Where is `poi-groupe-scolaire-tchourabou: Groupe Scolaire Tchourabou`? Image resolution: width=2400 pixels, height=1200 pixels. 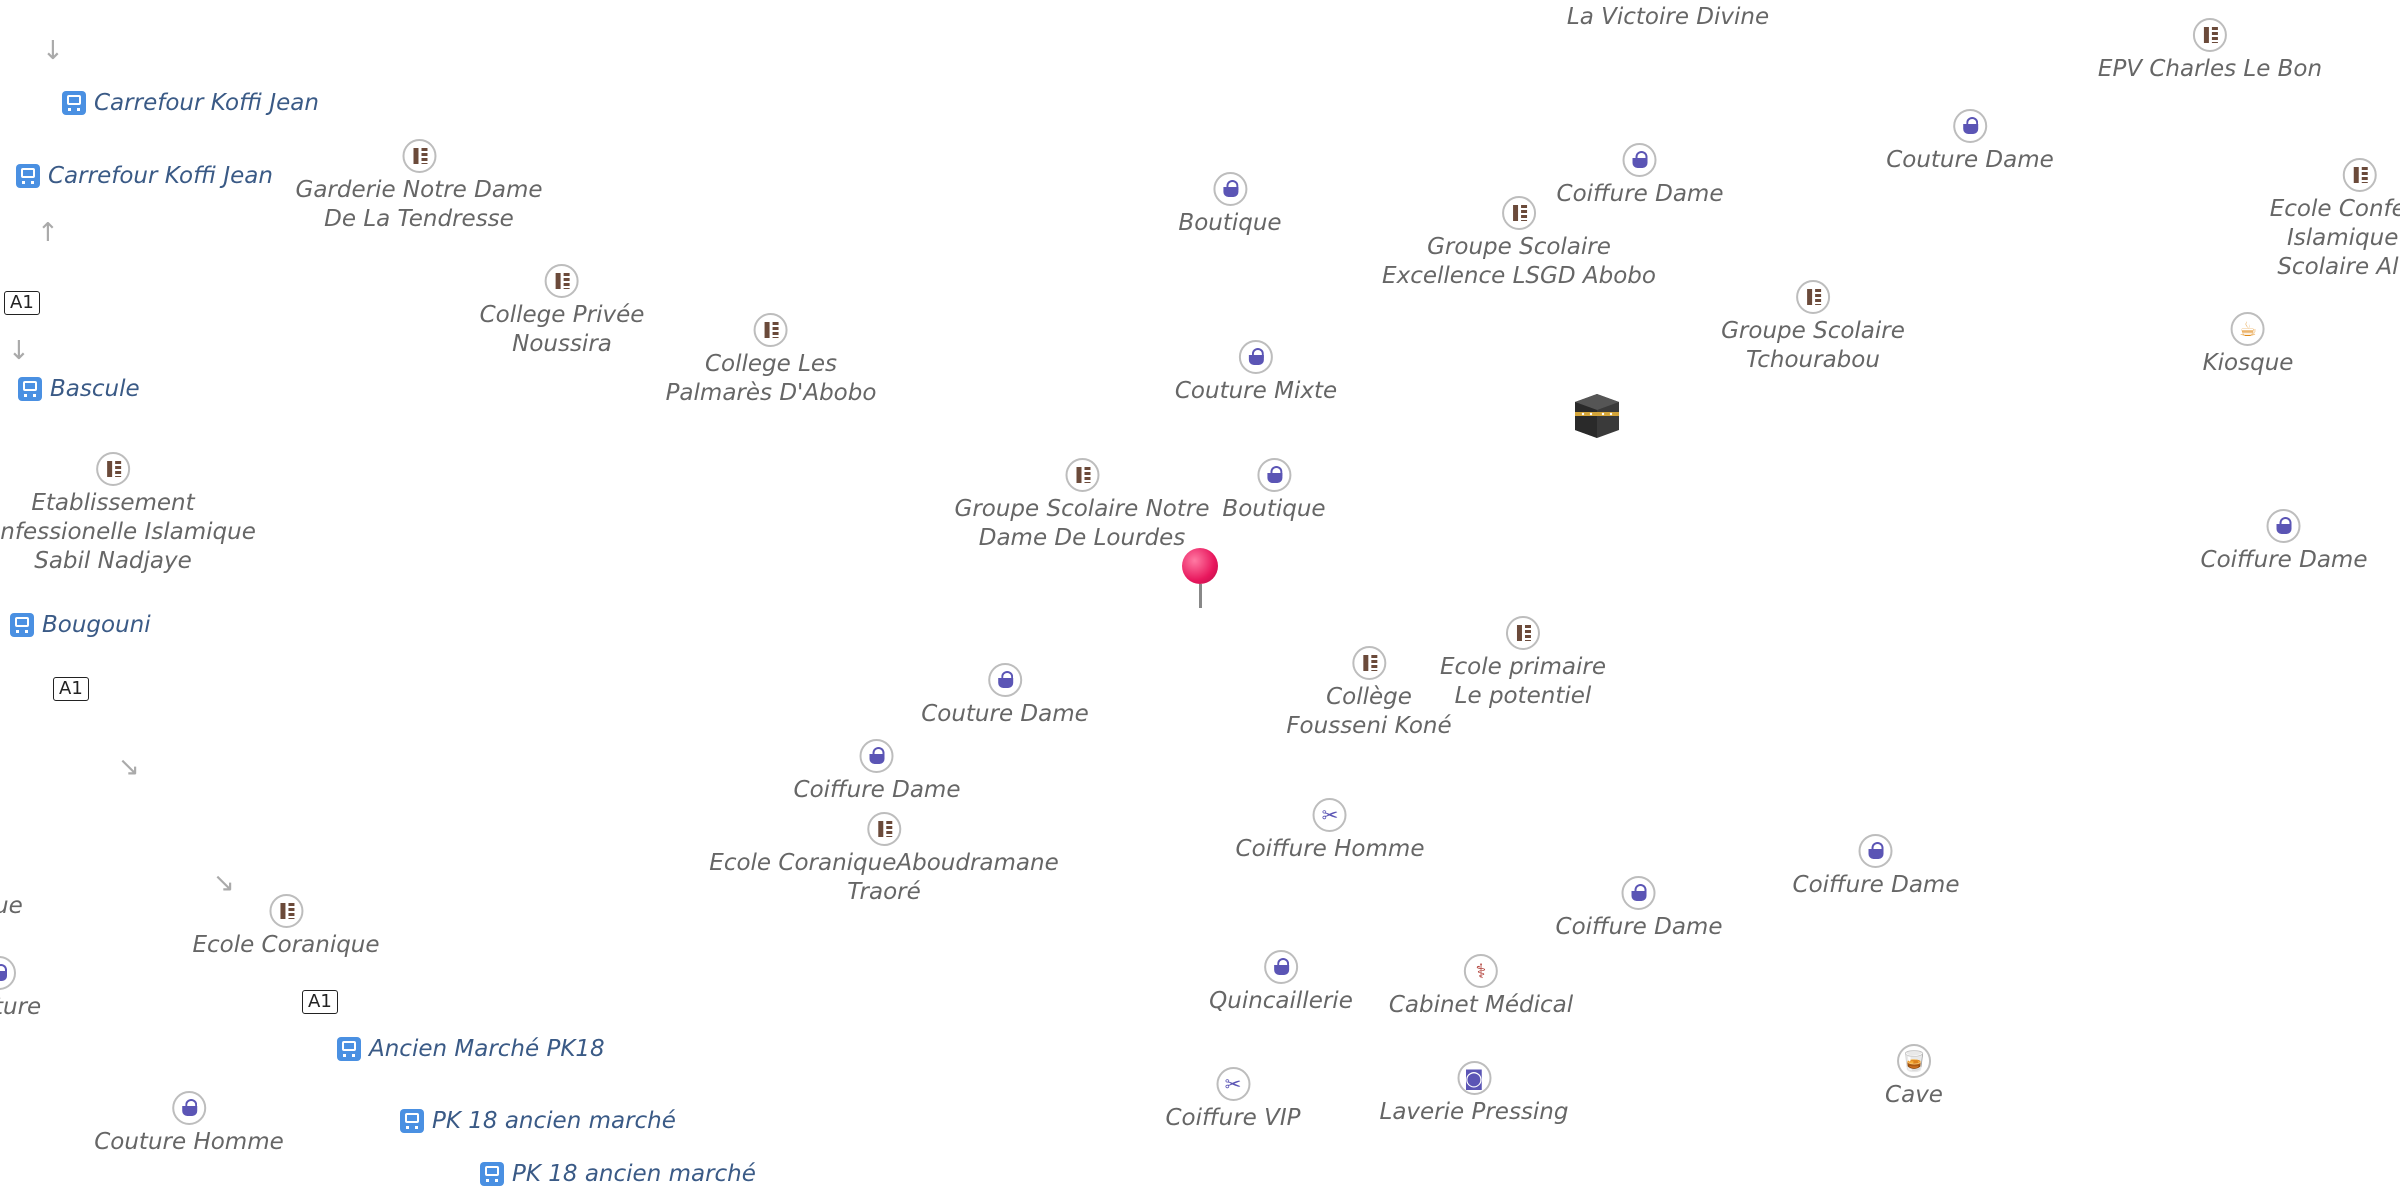
poi-groupe-scolaire-tchourabou: Groupe Scolaire Tchourabou is located at coordinates (1813, 327).